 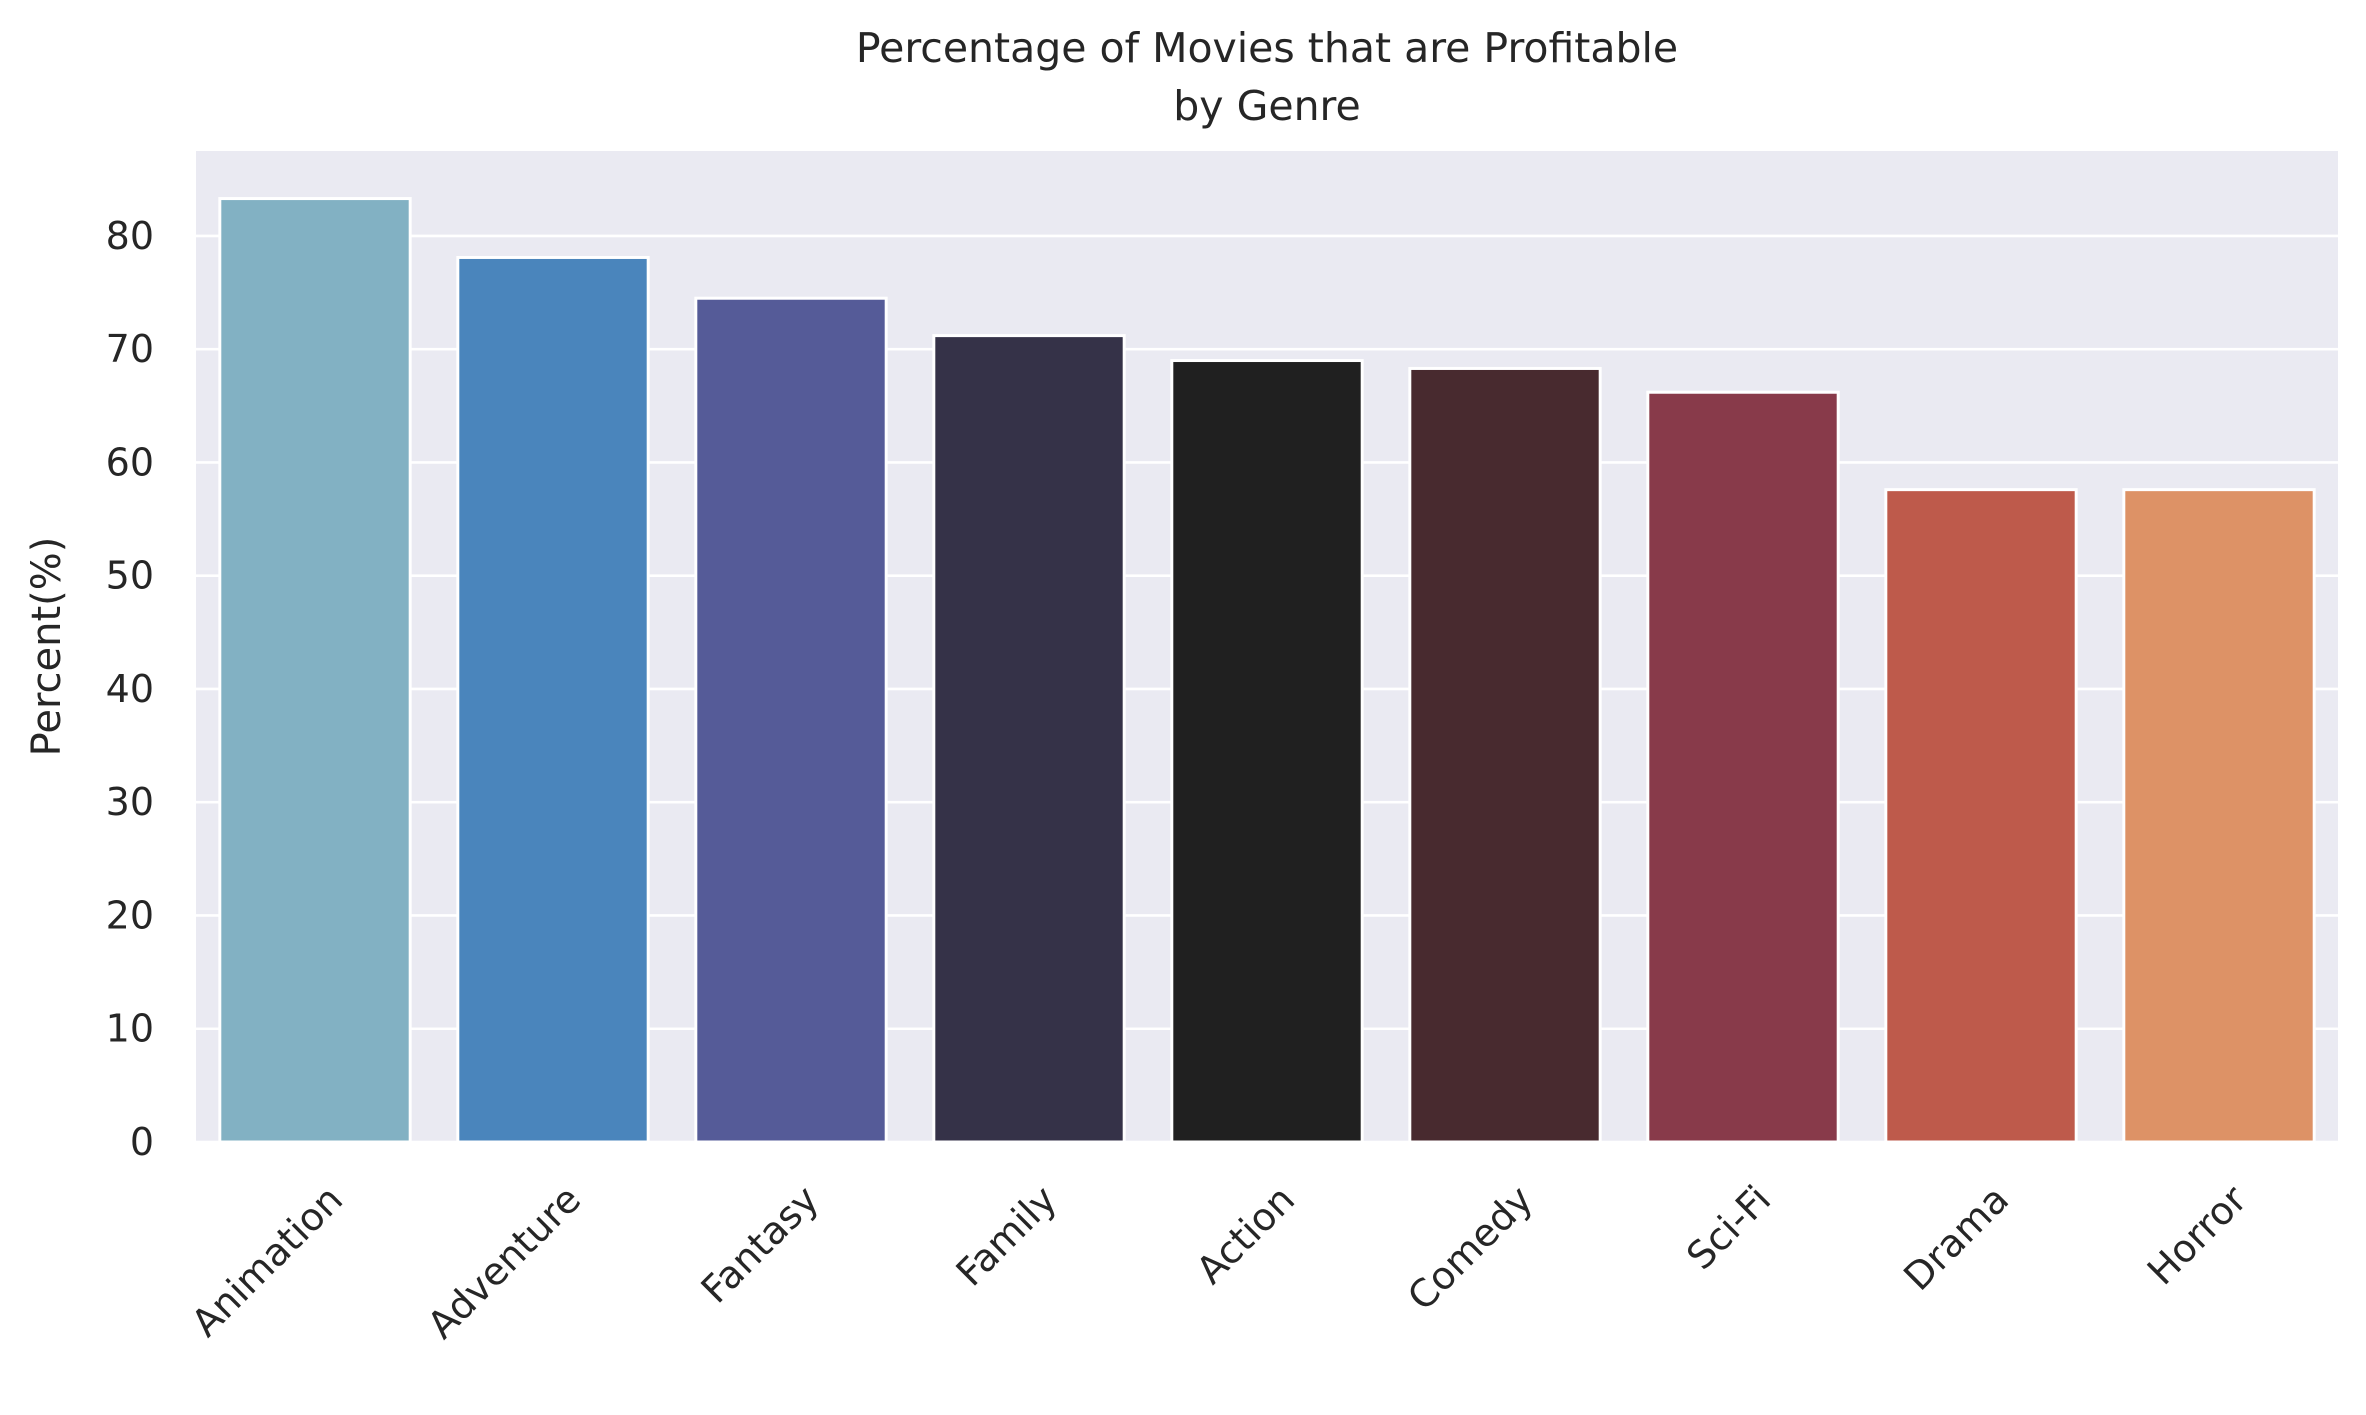 What do you see at coordinates (130, 915) in the screenshot?
I see `y-tick-label: 20` at bounding box center [130, 915].